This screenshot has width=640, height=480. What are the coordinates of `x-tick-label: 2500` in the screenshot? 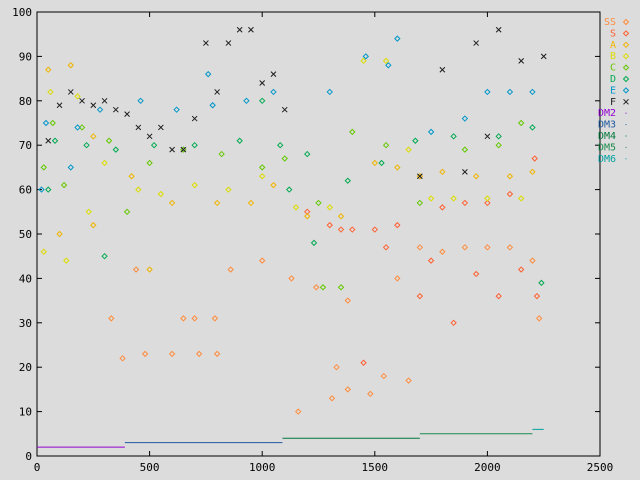 It's located at (600, 467).